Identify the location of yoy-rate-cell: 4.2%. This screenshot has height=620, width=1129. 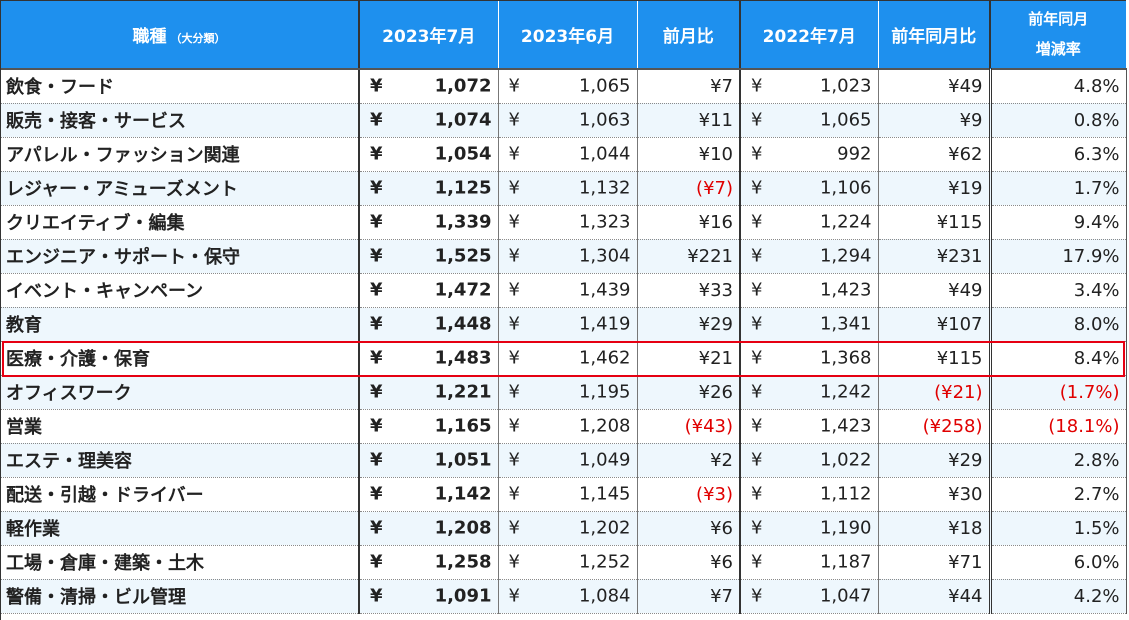
(1058, 596).